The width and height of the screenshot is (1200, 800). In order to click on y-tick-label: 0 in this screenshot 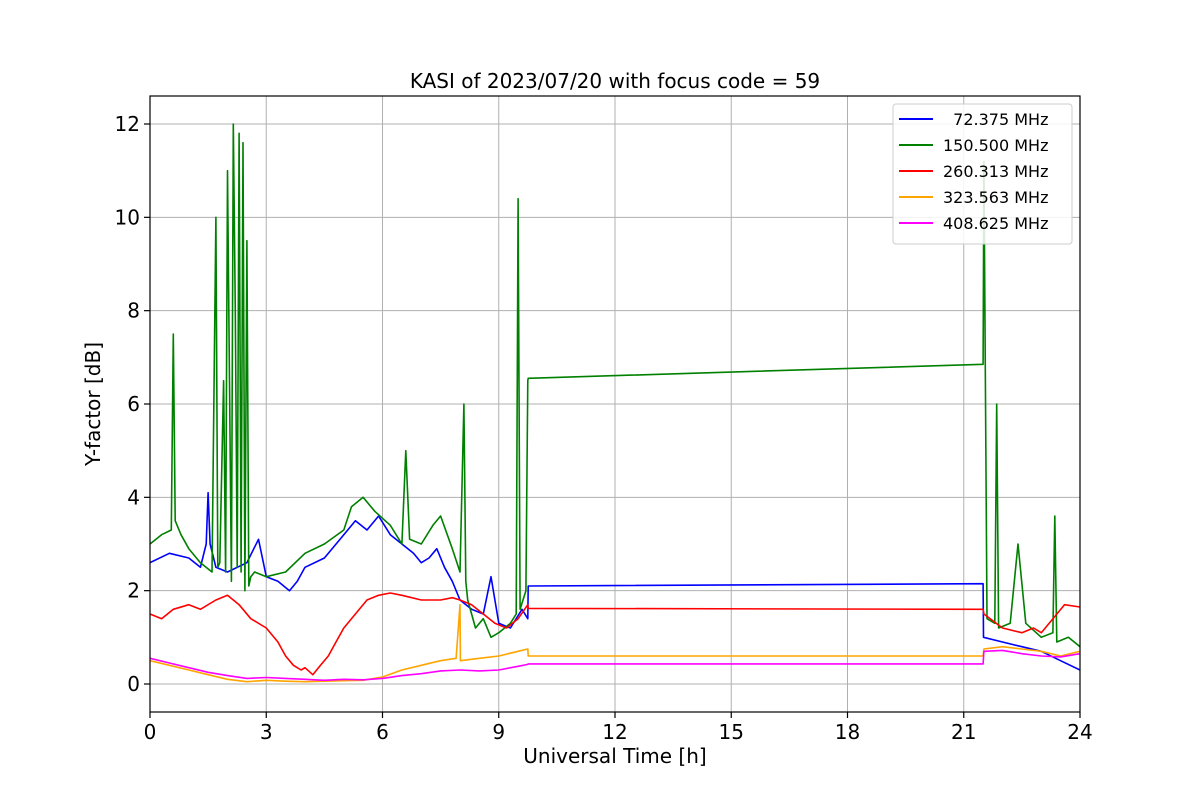, I will do `click(133, 684)`.